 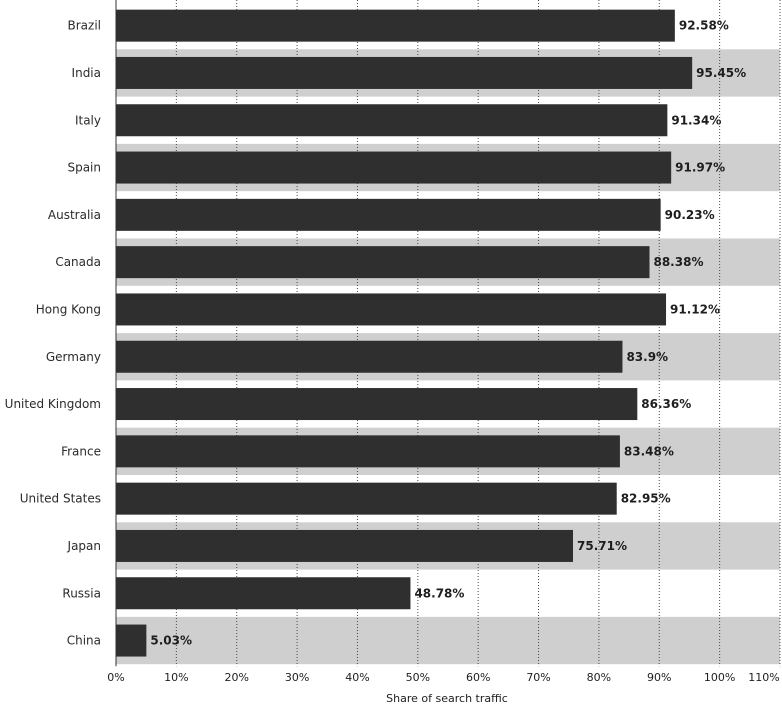 I want to click on x-tick-label: 30%, so click(x=297, y=677).